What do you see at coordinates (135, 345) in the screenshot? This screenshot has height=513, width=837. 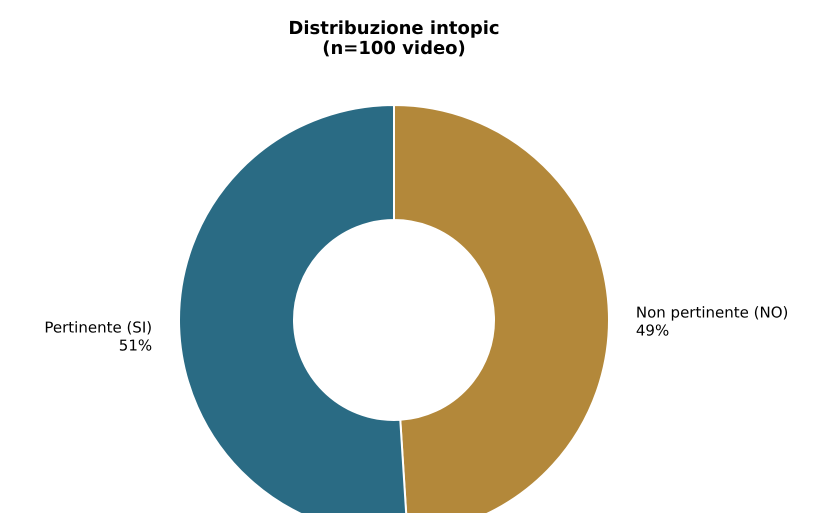 I see `data-label: 51%` at bounding box center [135, 345].